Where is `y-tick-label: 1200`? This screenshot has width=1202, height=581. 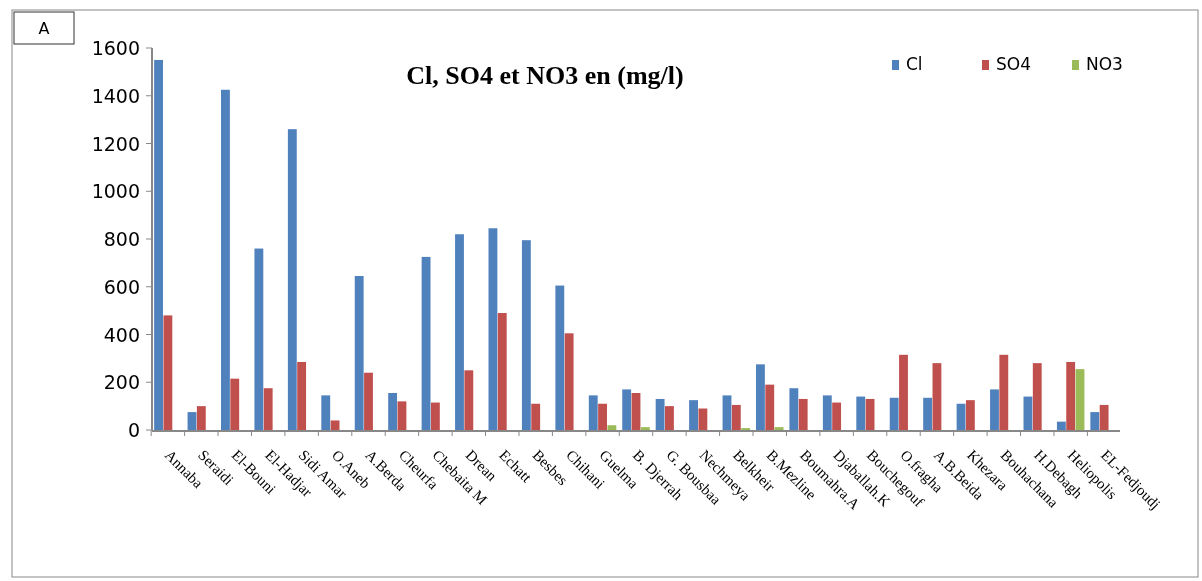 y-tick-label: 1200 is located at coordinates (115, 143).